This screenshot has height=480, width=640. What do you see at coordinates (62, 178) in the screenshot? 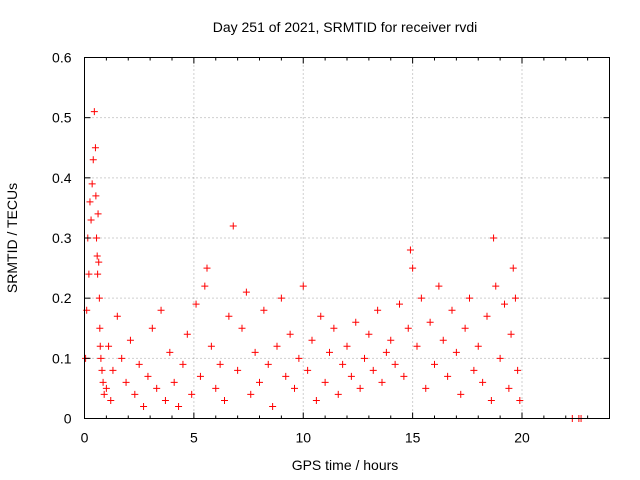
I see `y-tick-label: 0.4` at bounding box center [62, 178].